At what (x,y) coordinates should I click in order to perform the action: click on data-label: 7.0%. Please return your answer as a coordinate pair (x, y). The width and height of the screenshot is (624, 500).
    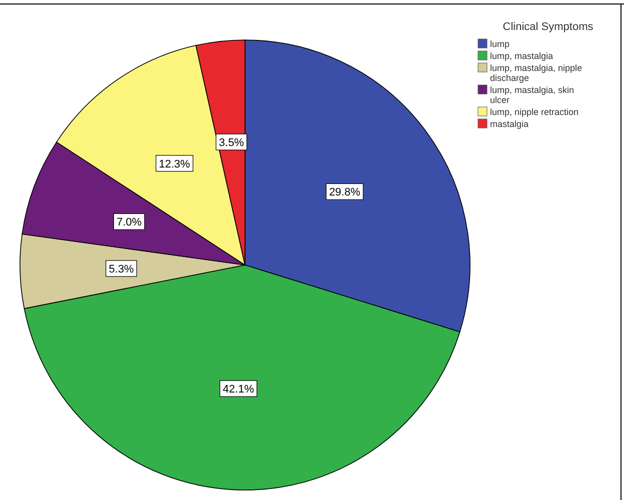
    Looking at the image, I should click on (129, 222).